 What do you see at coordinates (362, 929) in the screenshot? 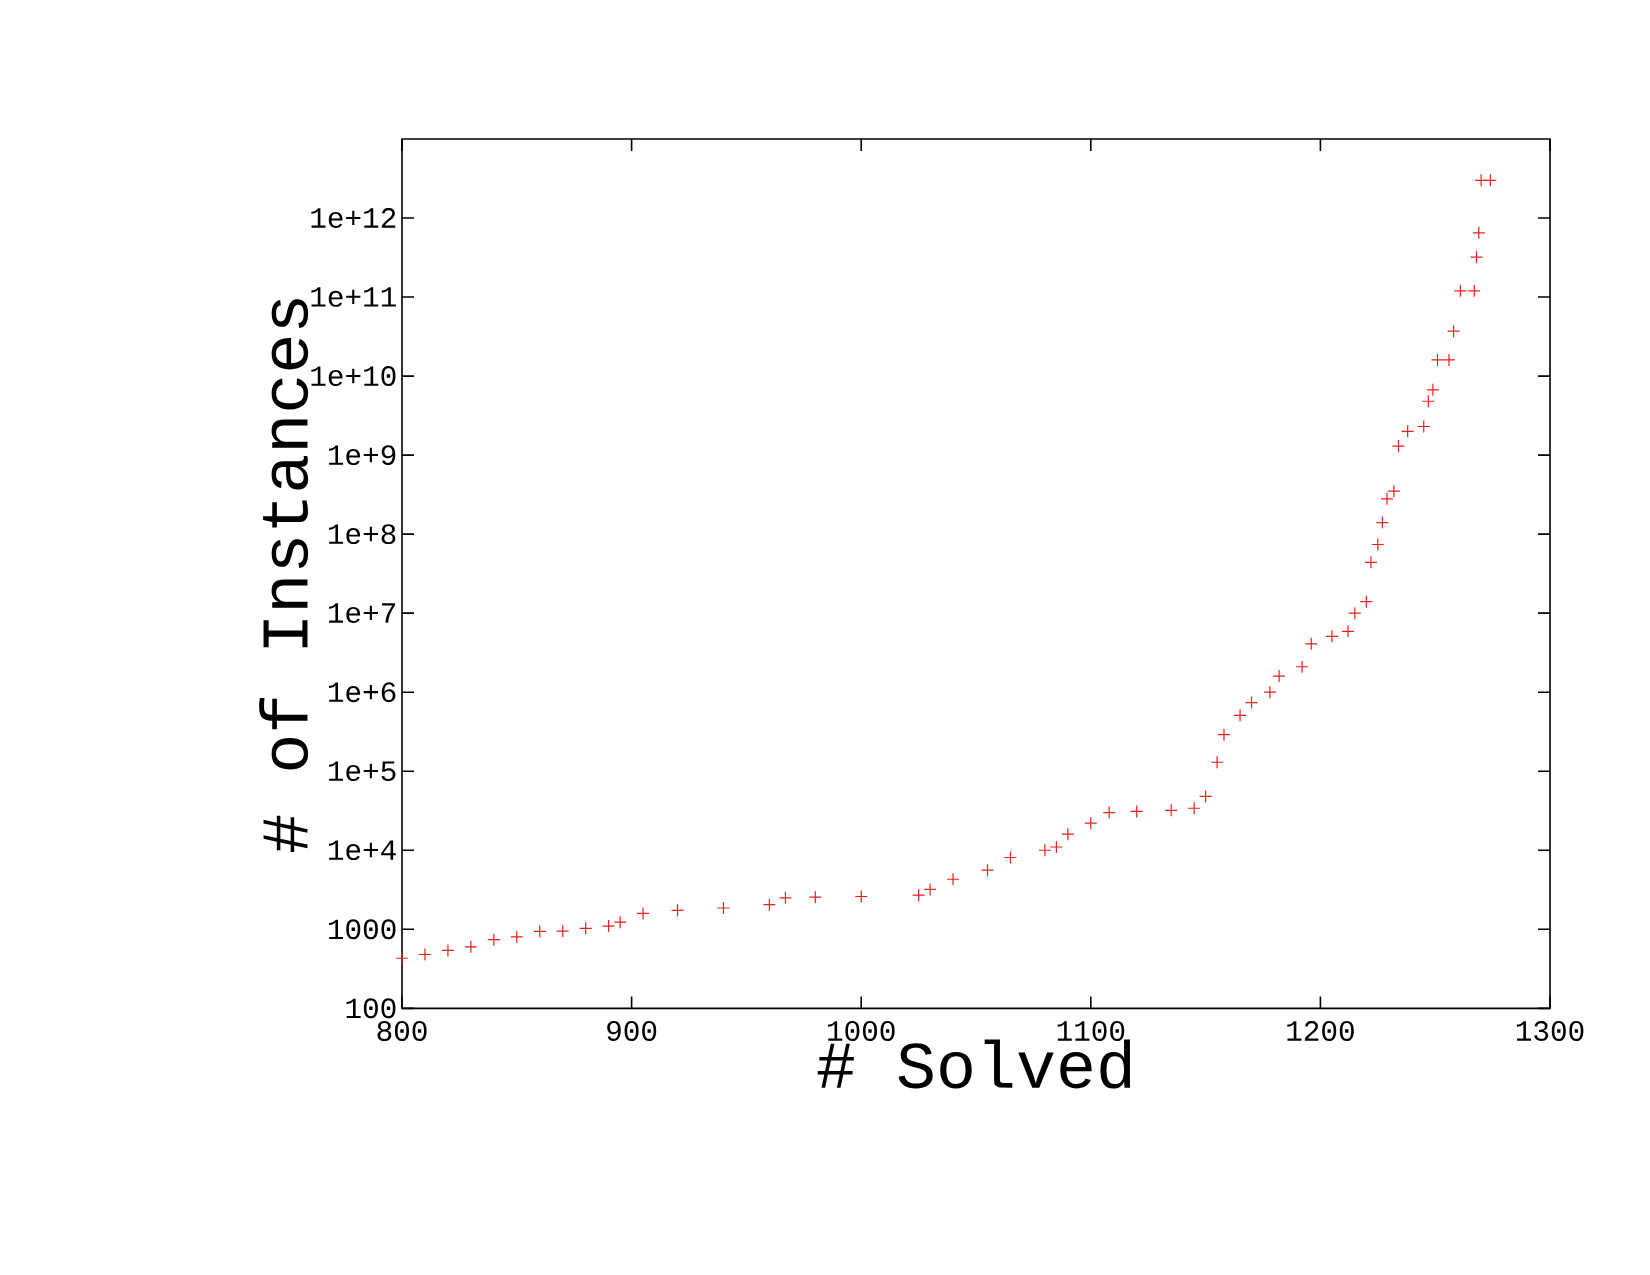
I see `y-tick-label: 1000` at bounding box center [362, 929].